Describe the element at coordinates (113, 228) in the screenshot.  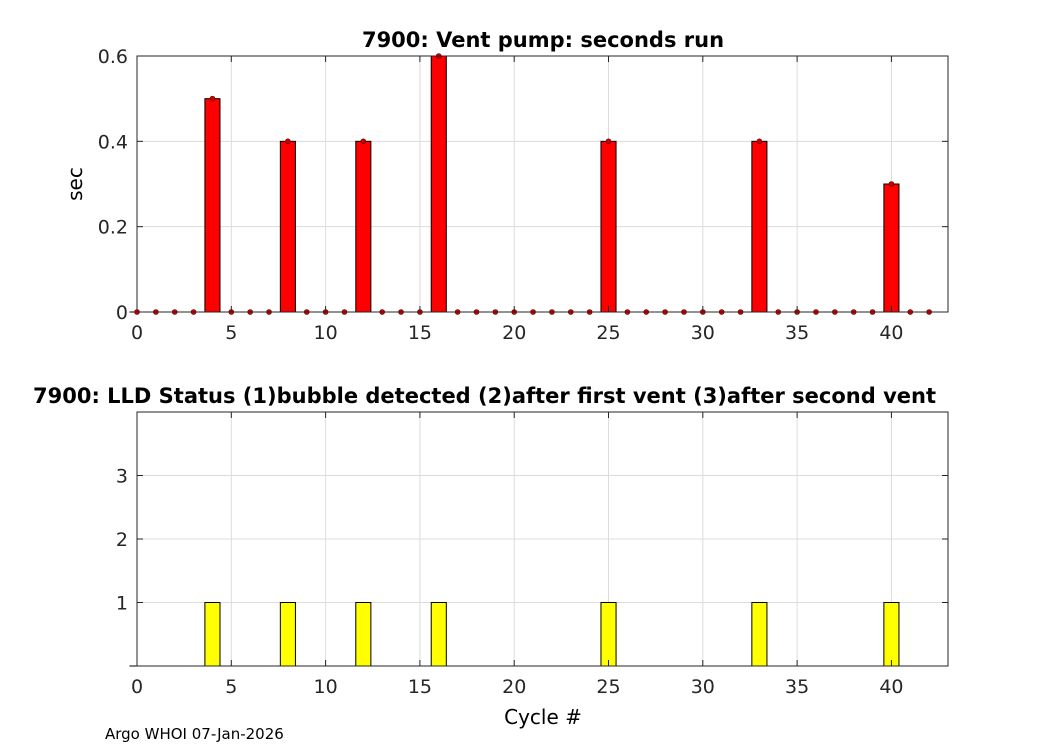
I see `y-tick-label: 0.2` at that location.